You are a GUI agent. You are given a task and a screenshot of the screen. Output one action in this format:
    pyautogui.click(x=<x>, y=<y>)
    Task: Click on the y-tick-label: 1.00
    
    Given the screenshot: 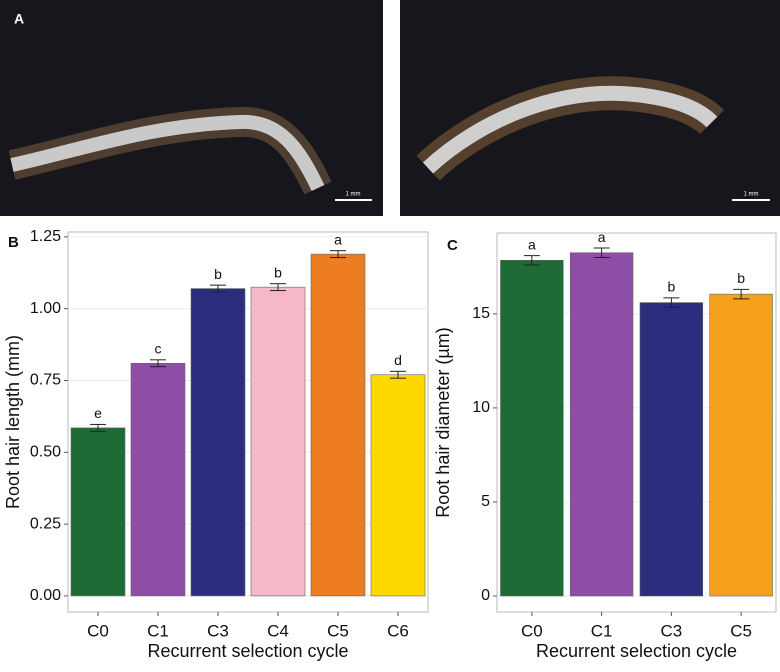 What is the action you would take?
    pyautogui.click(x=45, y=308)
    